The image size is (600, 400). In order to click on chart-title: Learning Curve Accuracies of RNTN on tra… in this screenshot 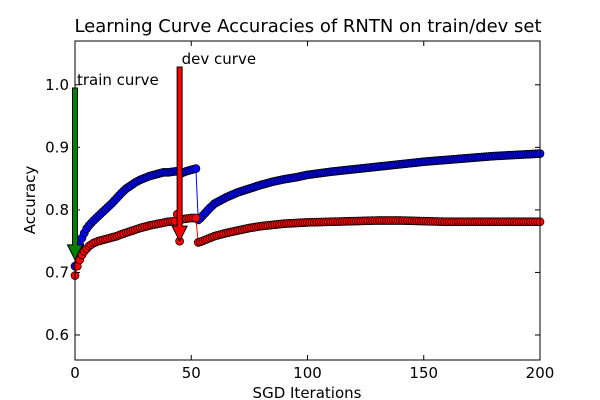, I will do `click(307, 26)`.